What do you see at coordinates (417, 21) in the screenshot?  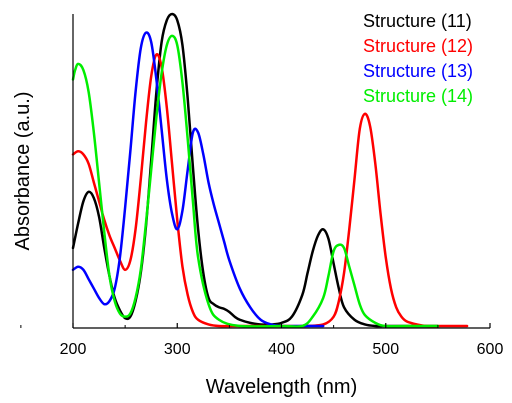 I see `legend-item-1: Structure (11)` at bounding box center [417, 21].